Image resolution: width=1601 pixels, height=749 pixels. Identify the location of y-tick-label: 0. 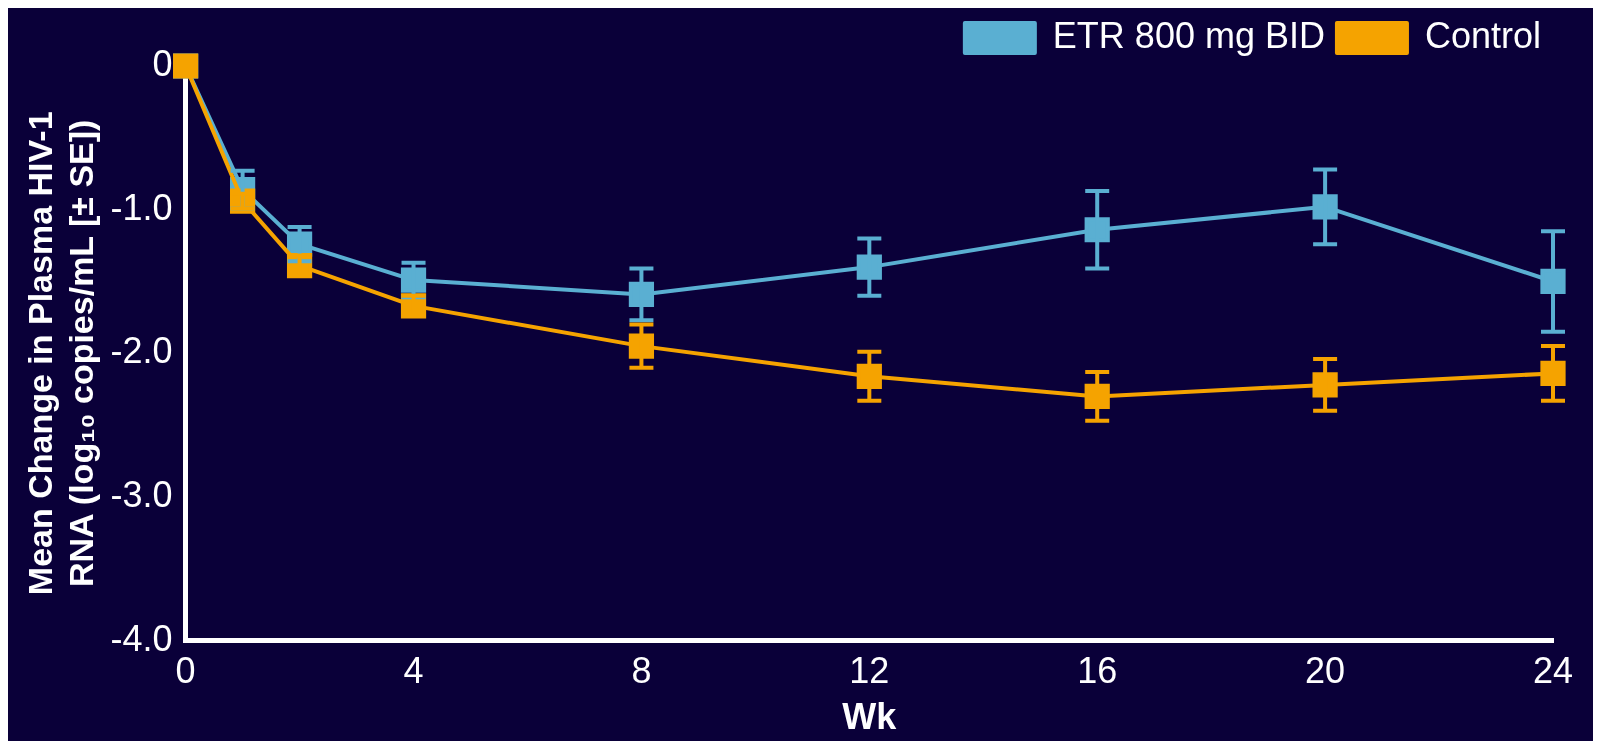
(162, 63).